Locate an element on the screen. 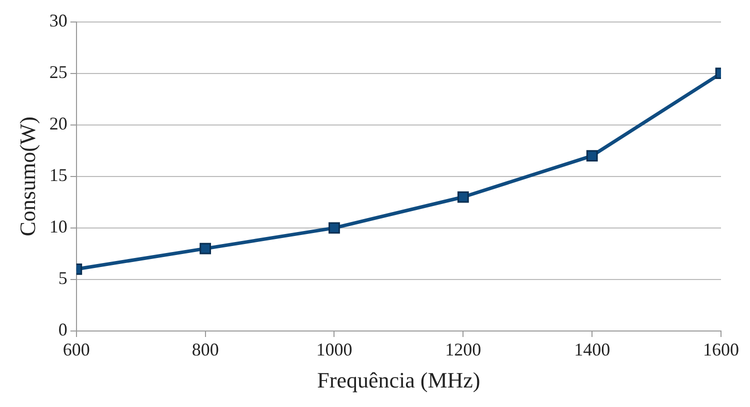 The width and height of the screenshot is (750, 407). y-tick-label: 15 is located at coordinates (58, 175).